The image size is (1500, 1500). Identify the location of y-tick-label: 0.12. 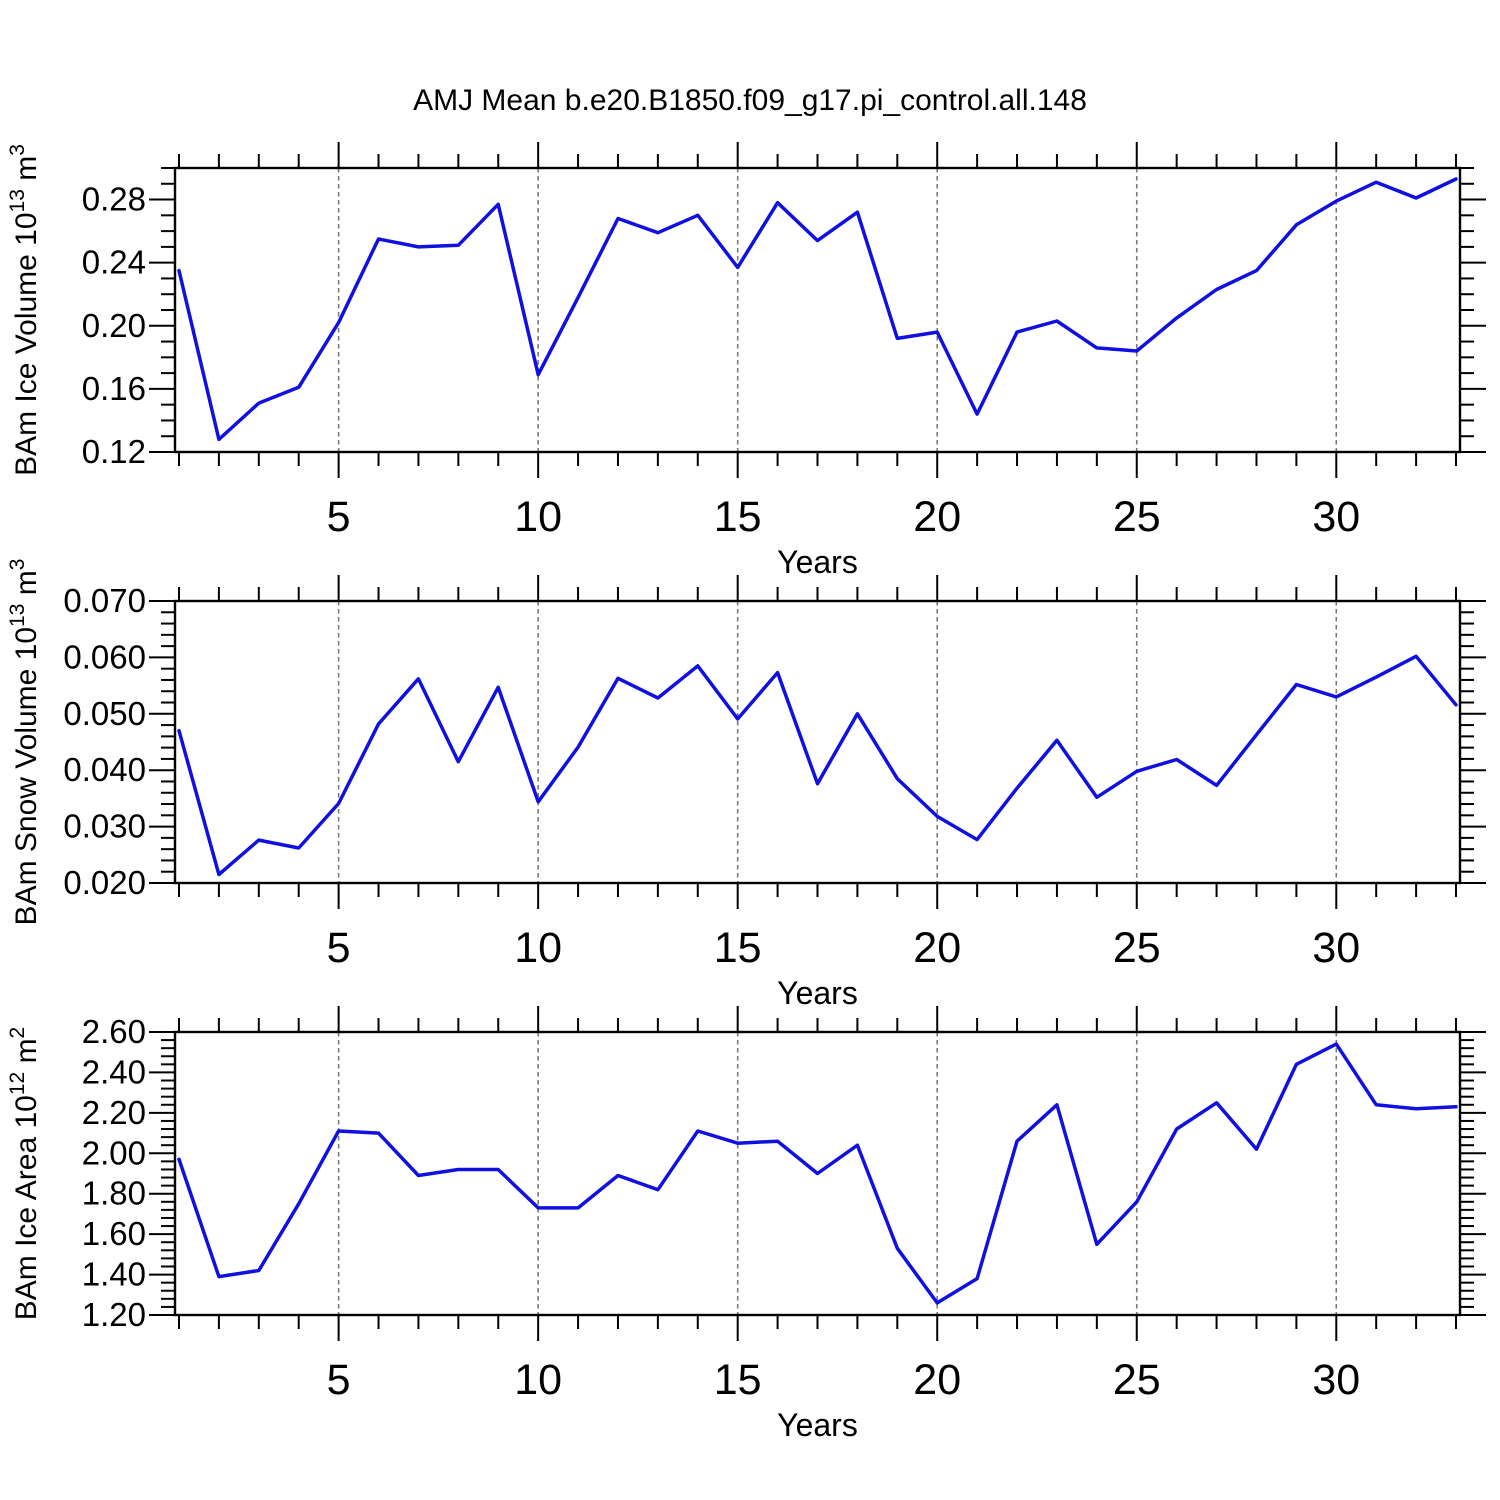
(114, 451).